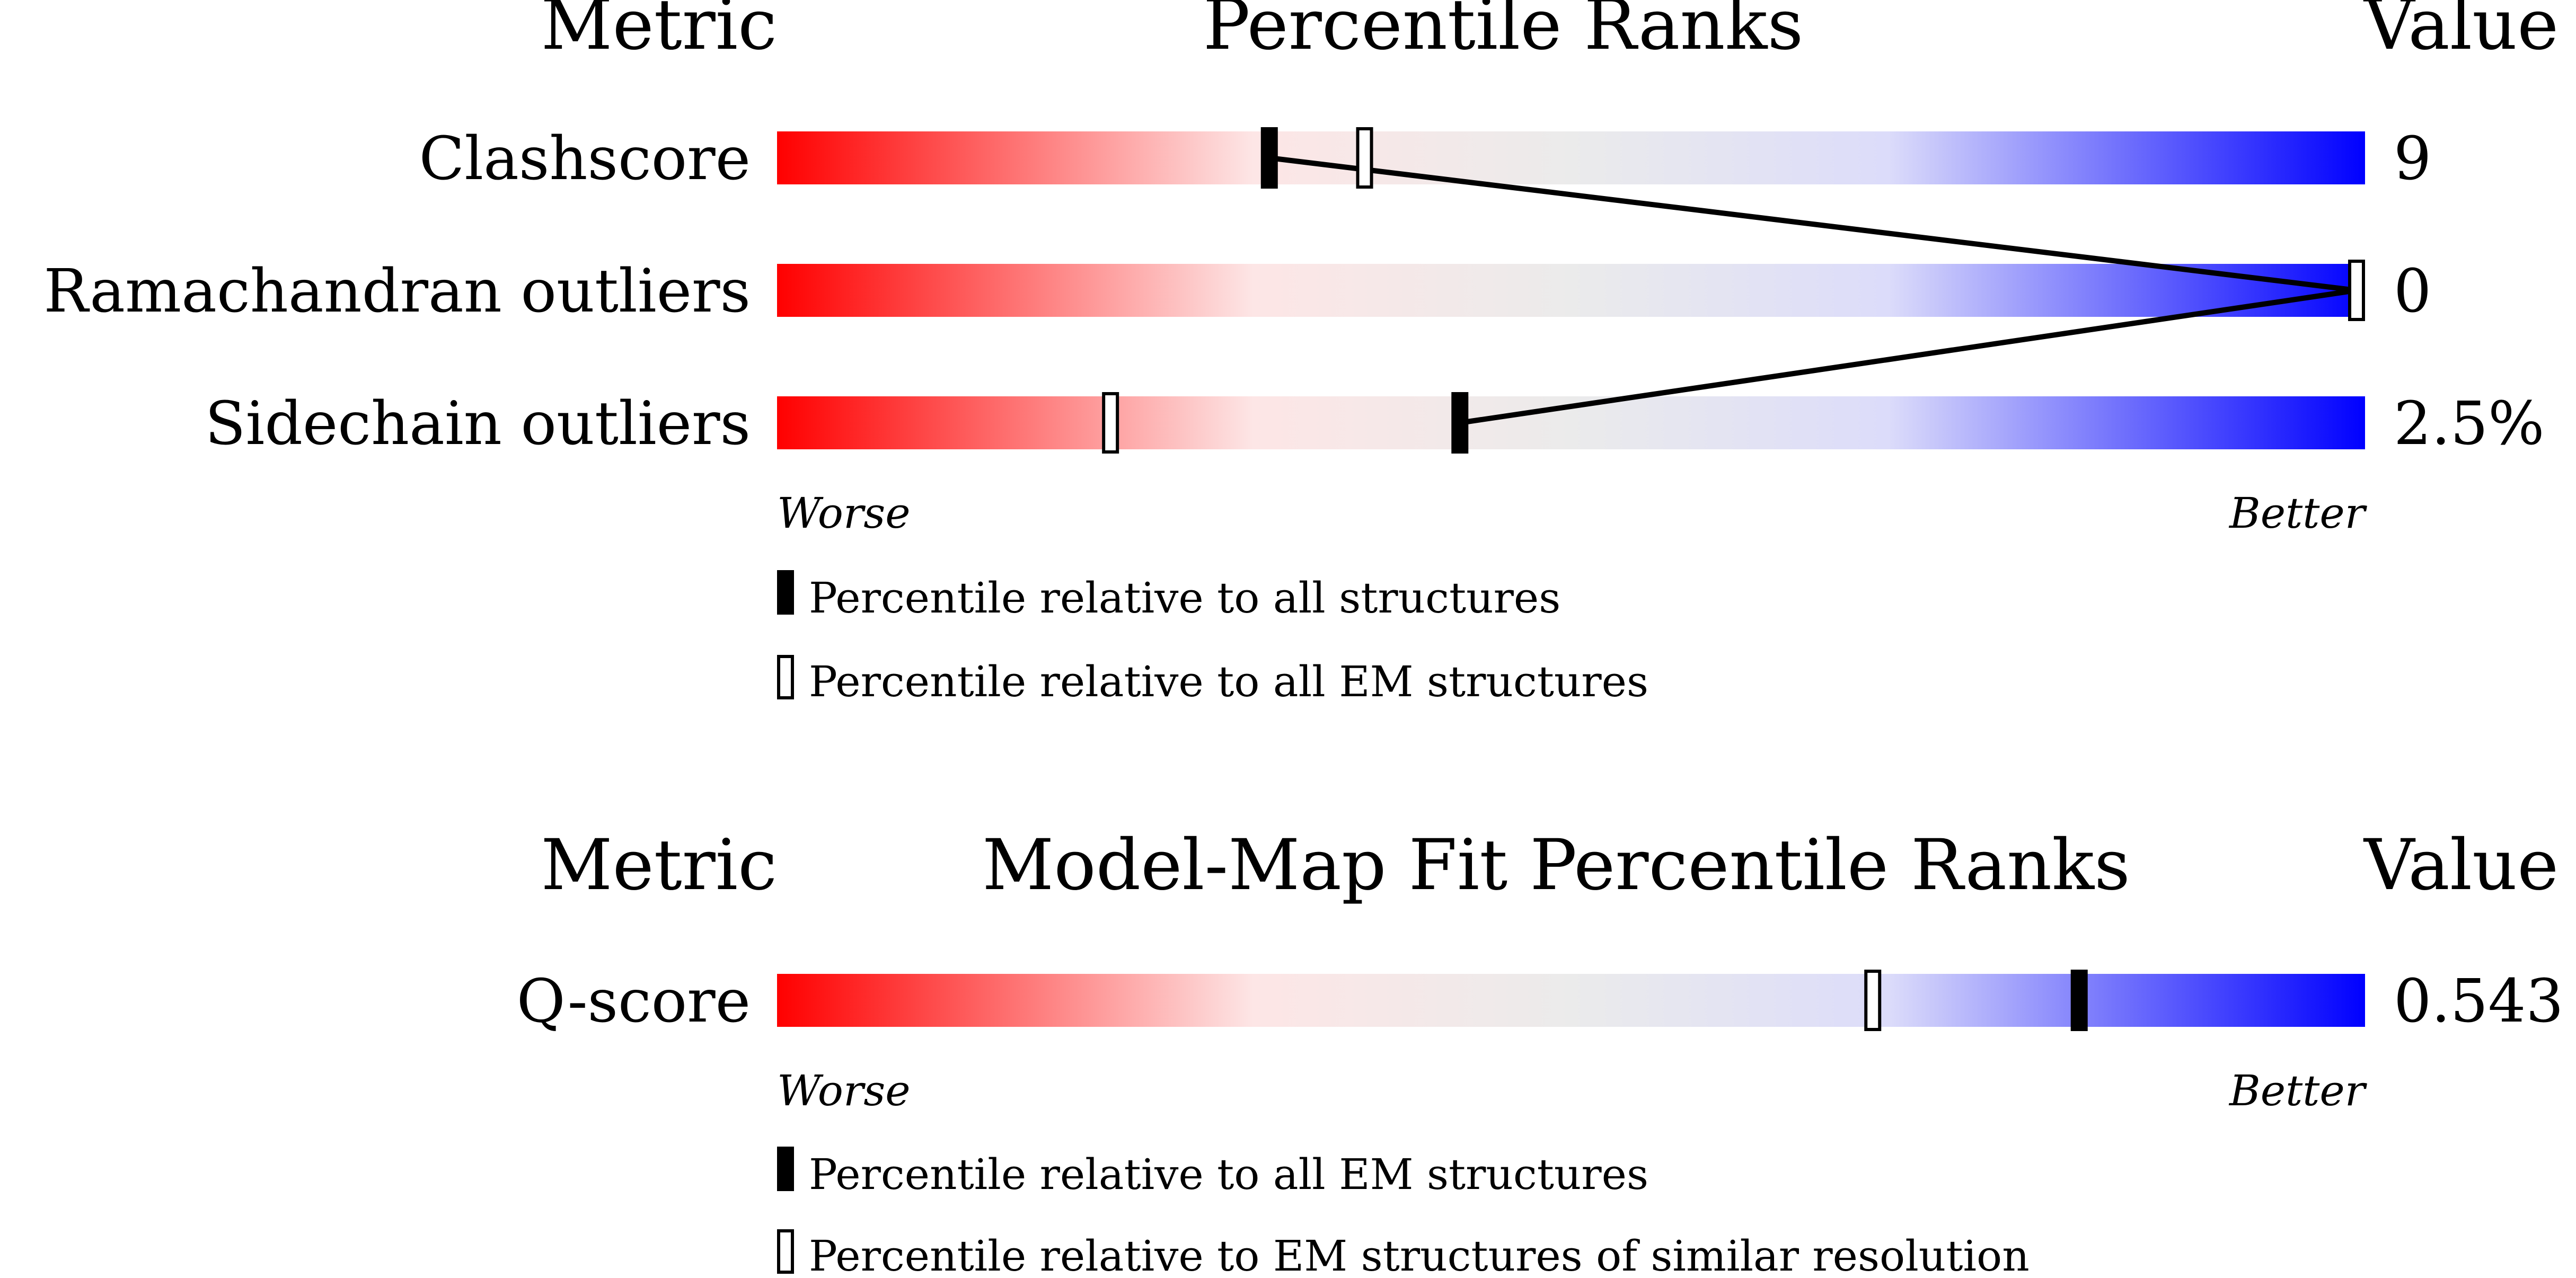 Image resolution: width=2576 pixels, height=1278 pixels. I want to click on marker-em-structures-sidechain, so click(1110, 423).